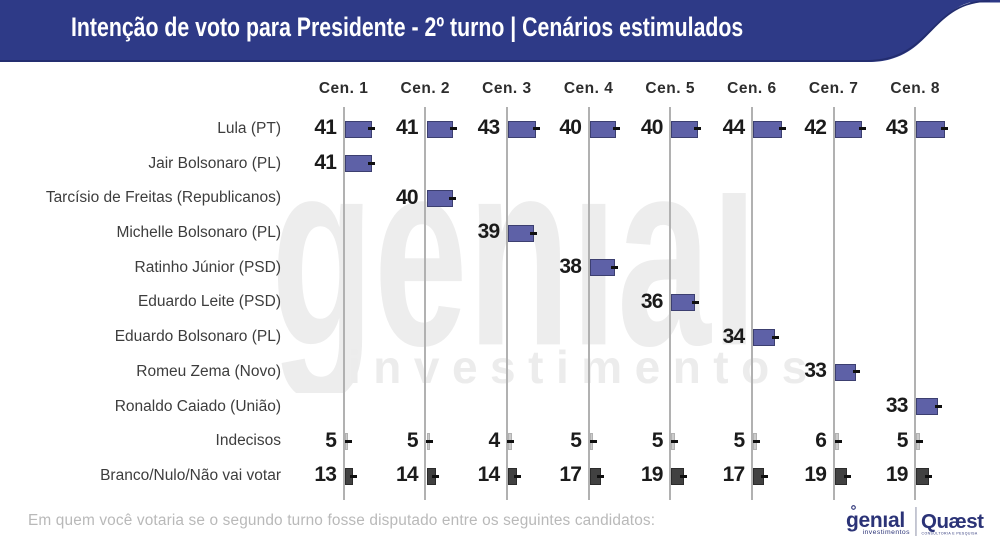 This screenshot has width=1000, height=554. Describe the element at coordinates (887, 532) in the screenshot. I see `svg-text: investimentos` at that location.